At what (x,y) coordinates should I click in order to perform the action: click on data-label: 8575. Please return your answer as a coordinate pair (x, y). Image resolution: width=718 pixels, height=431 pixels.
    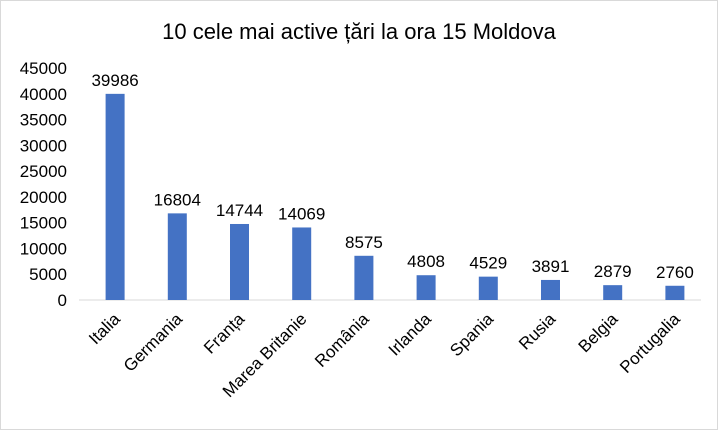
    Looking at the image, I should click on (364, 242).